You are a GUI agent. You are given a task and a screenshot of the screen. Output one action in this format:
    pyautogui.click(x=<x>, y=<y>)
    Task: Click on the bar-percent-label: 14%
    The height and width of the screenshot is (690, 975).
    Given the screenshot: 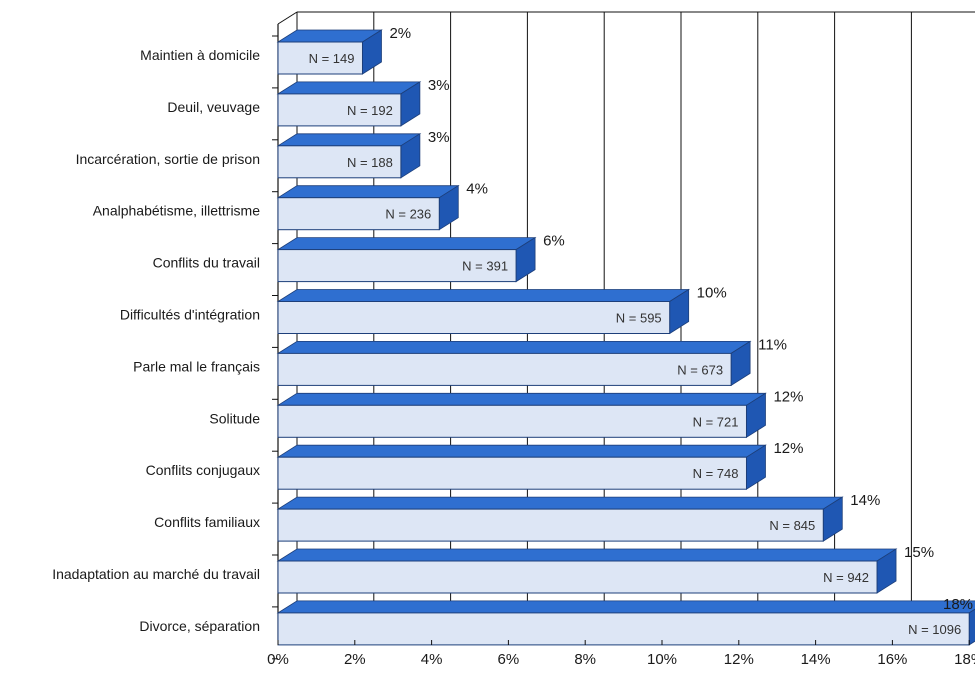 What is the action you would take?
    pyautogui.click(x=865, y=500)
    